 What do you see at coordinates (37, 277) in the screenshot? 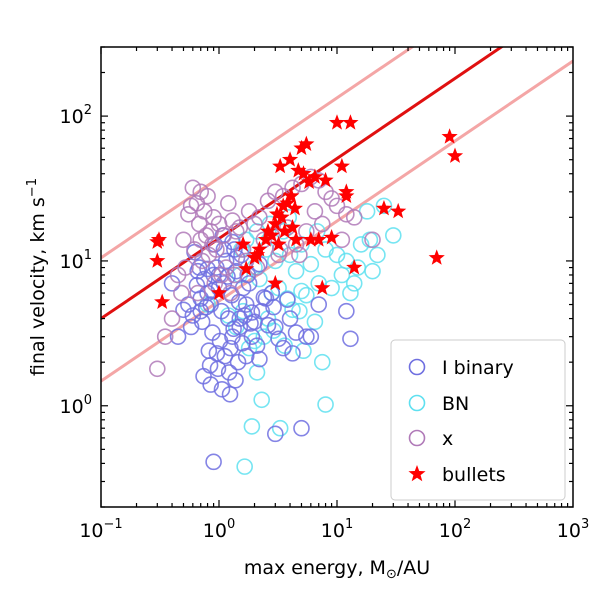
I see `y-axis-label: final velocity, km s−1` at bounding box center [37, 277].